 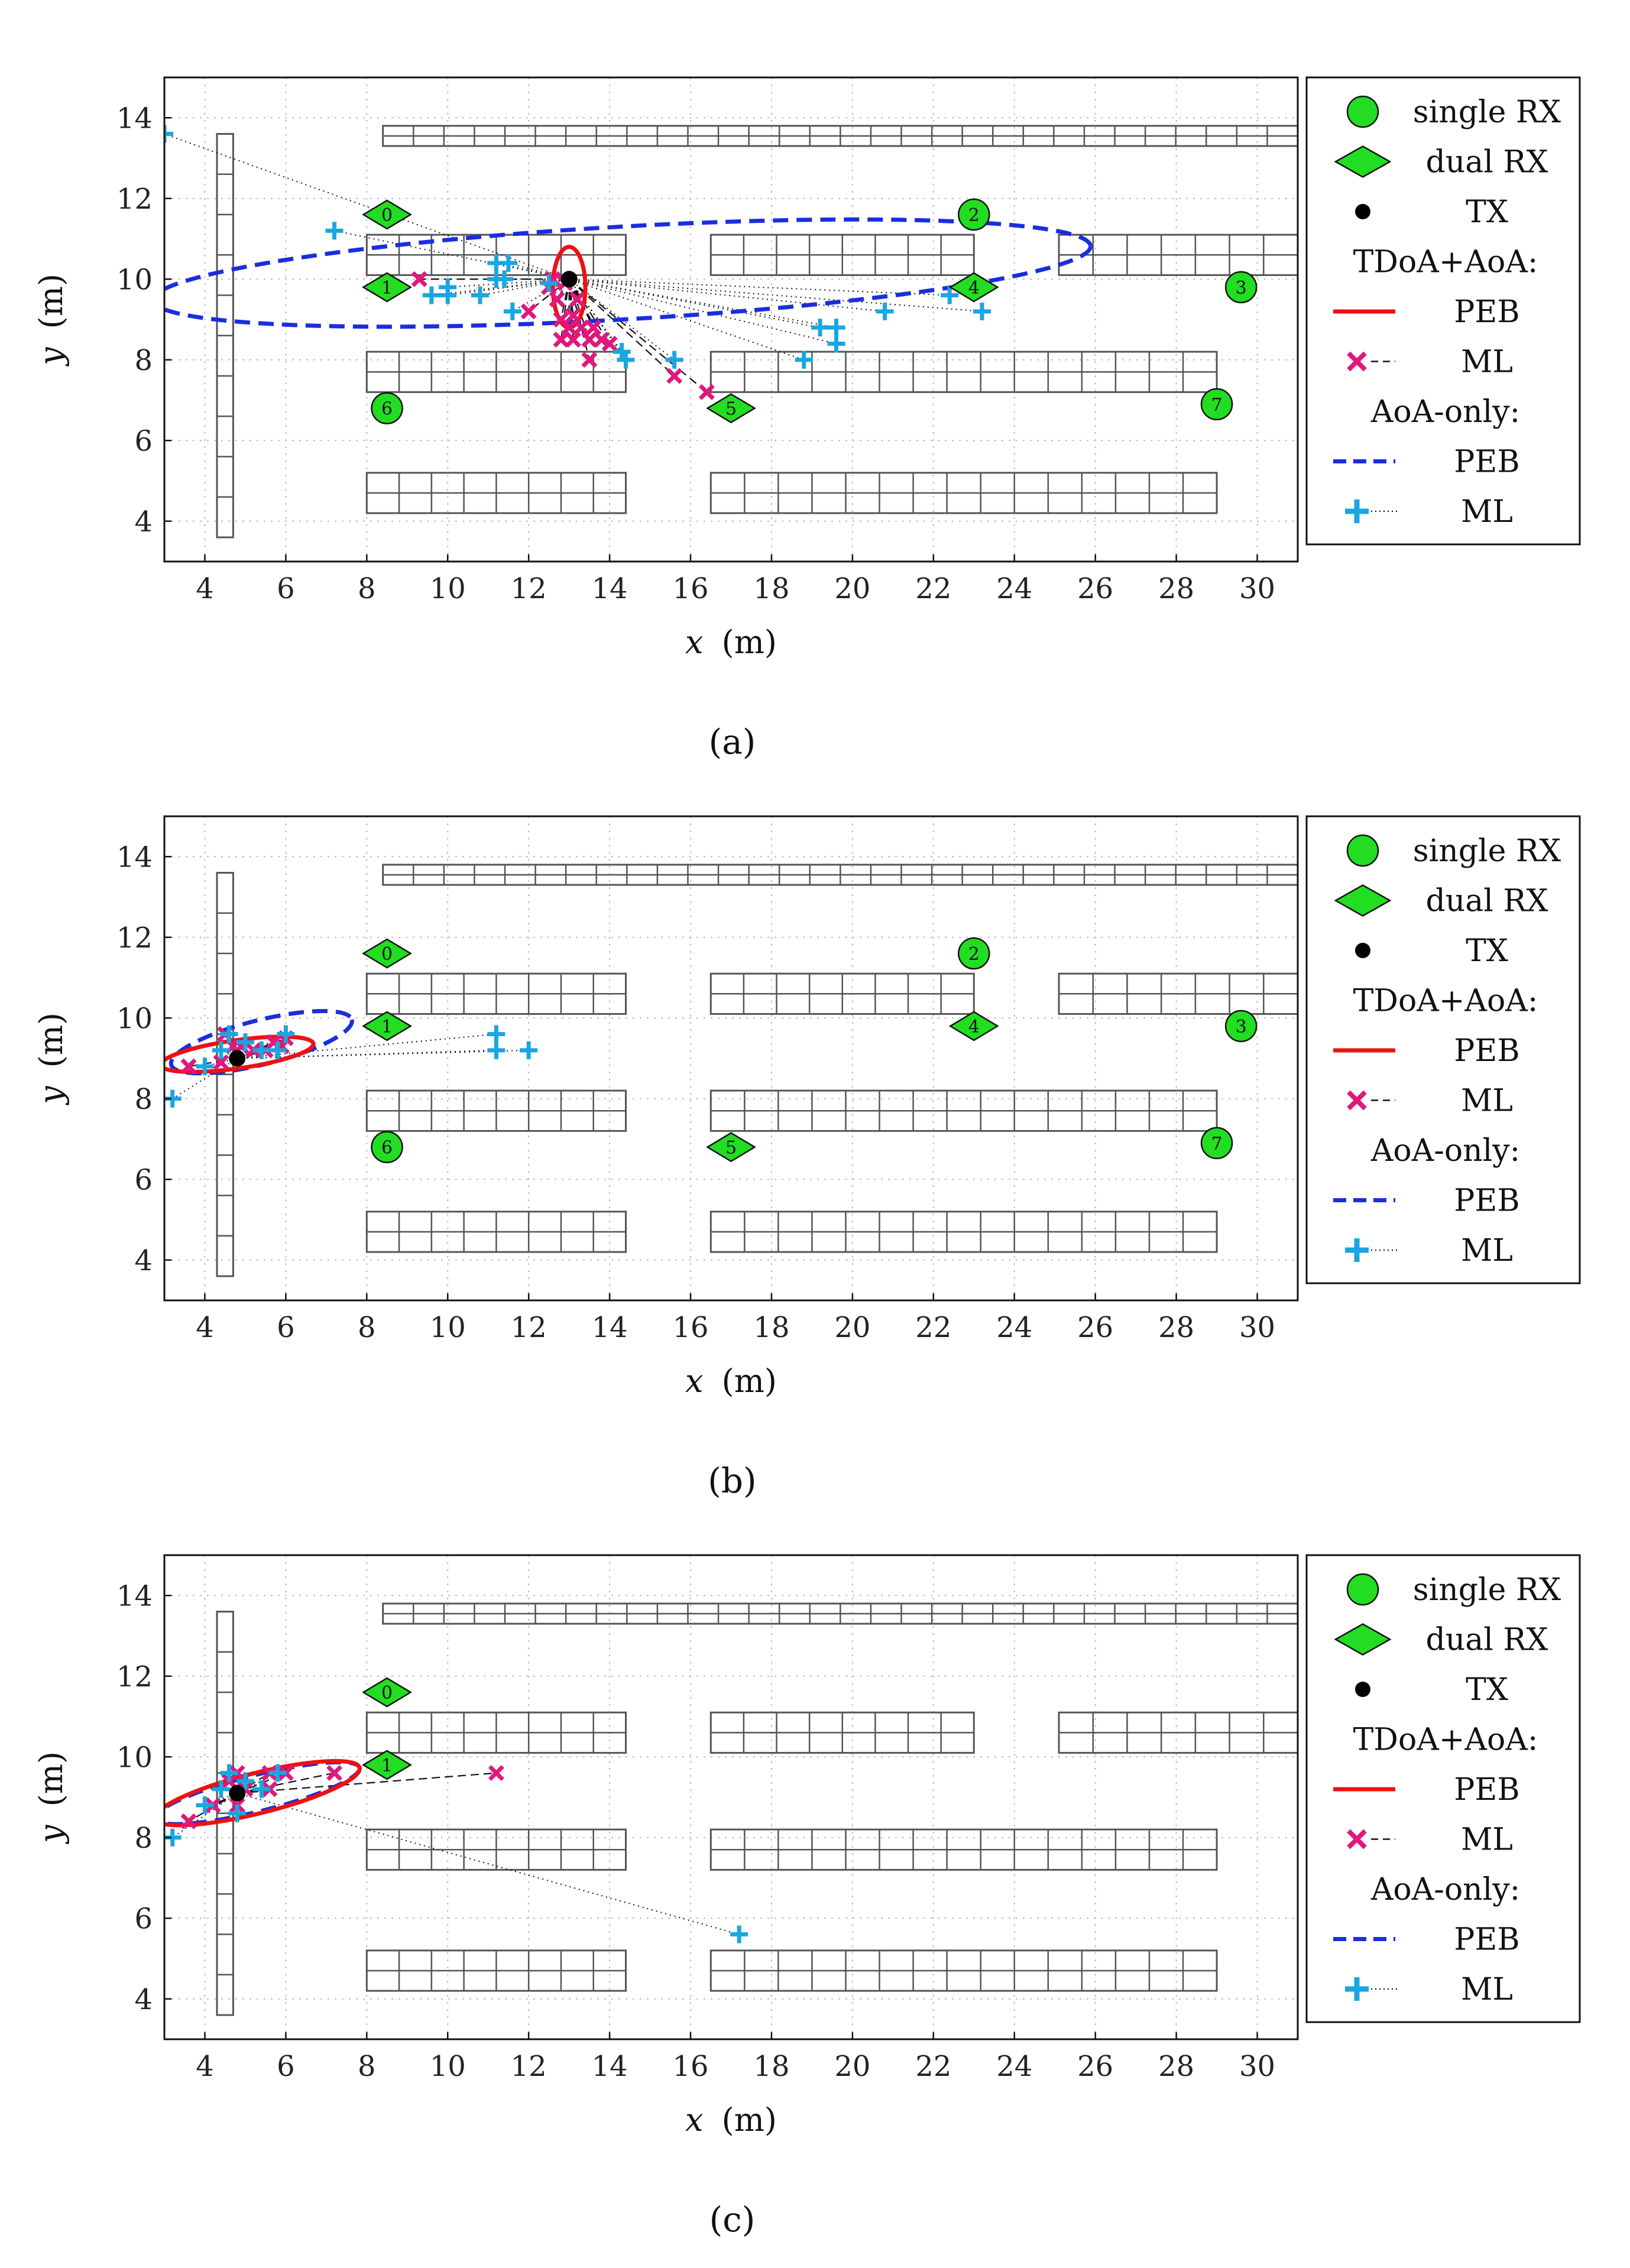 What do you see at coordinates (1486, 1201) in the screenshot?
I see `legend-aoa_peb-label: PEB` at bounding box center [1486, 1201].